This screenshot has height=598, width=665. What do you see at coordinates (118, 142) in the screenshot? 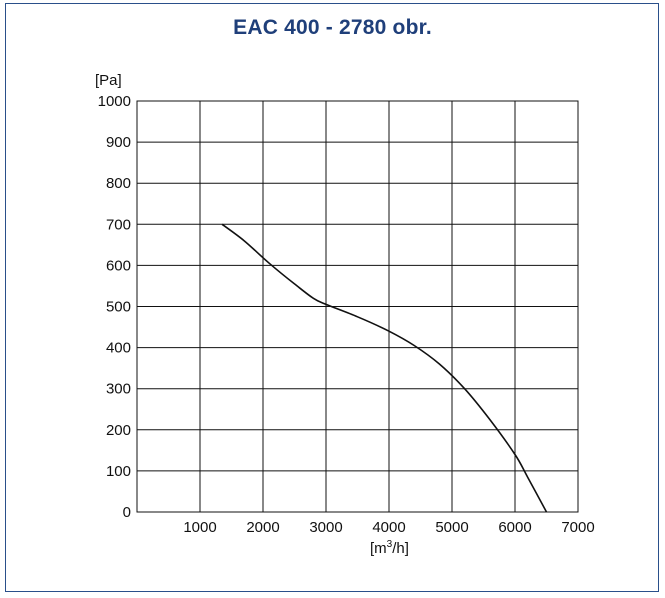
I see `y-tick-label: 900` at bounding box center [118, 142].